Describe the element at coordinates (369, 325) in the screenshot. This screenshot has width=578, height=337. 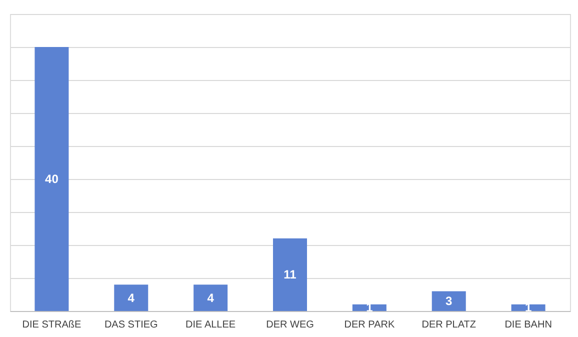
I see `x-tick-label: DER PARK` at that location.